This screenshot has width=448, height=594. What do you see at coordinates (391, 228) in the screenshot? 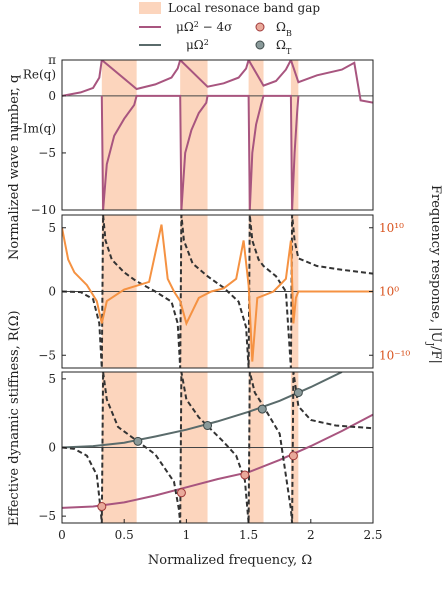
I see `y2-tick-label-0: 10¹⁰` at bounding box center [391, 228].